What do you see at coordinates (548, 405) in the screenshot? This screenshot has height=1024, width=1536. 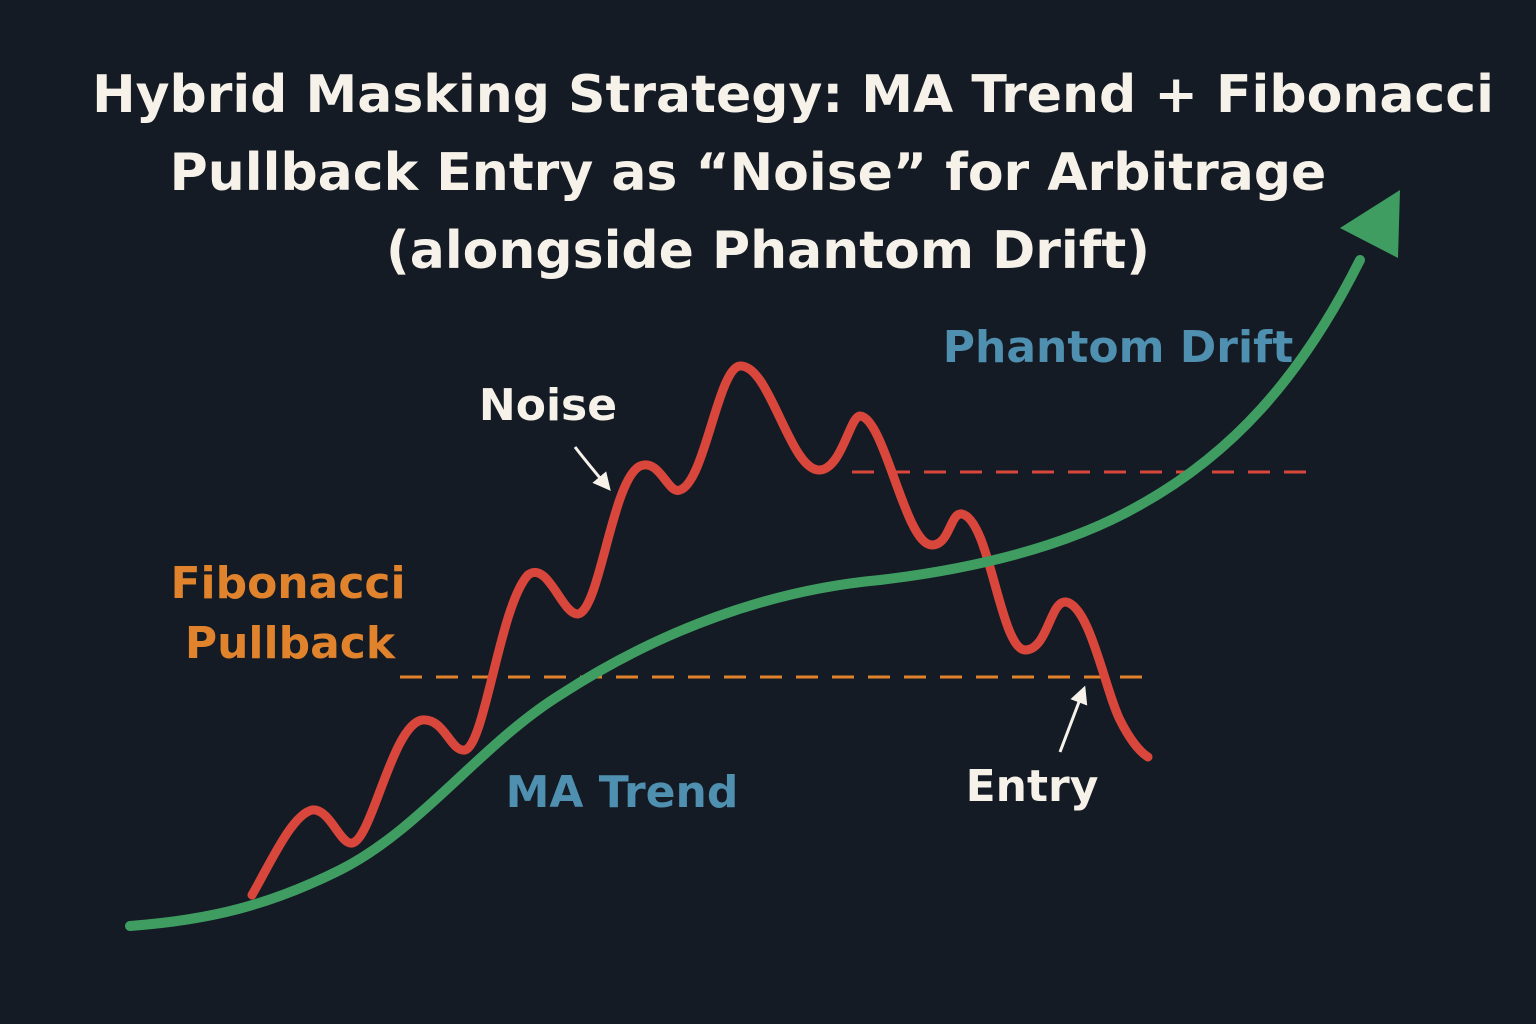 I see `noise-label: Noise` at bounding box center [548, 405].